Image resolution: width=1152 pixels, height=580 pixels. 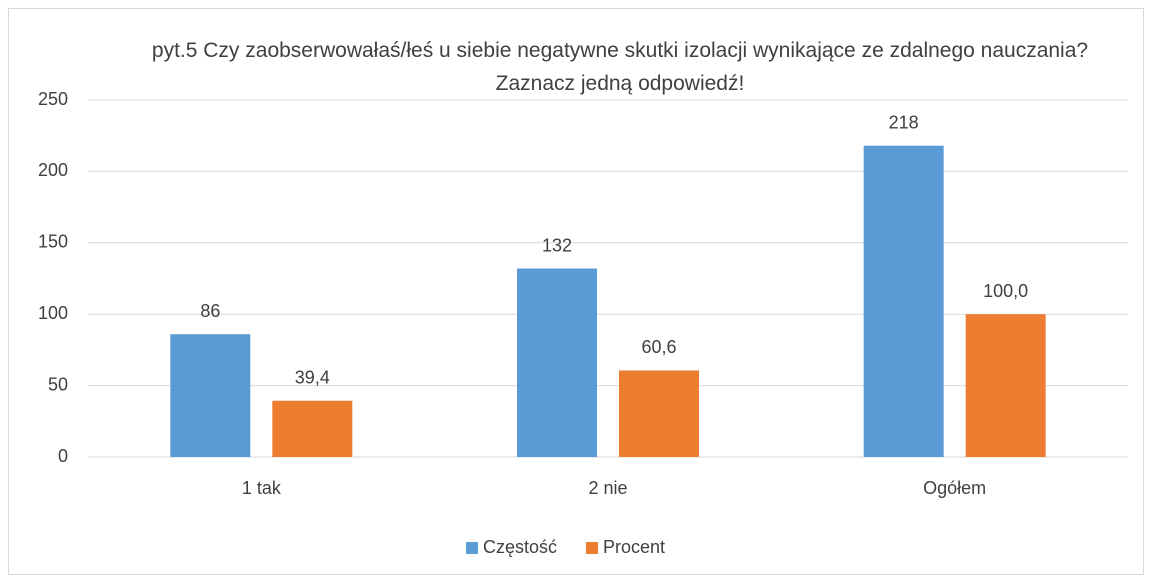 I want to click on legend-label: Częstość, so click(x=520, y=547).